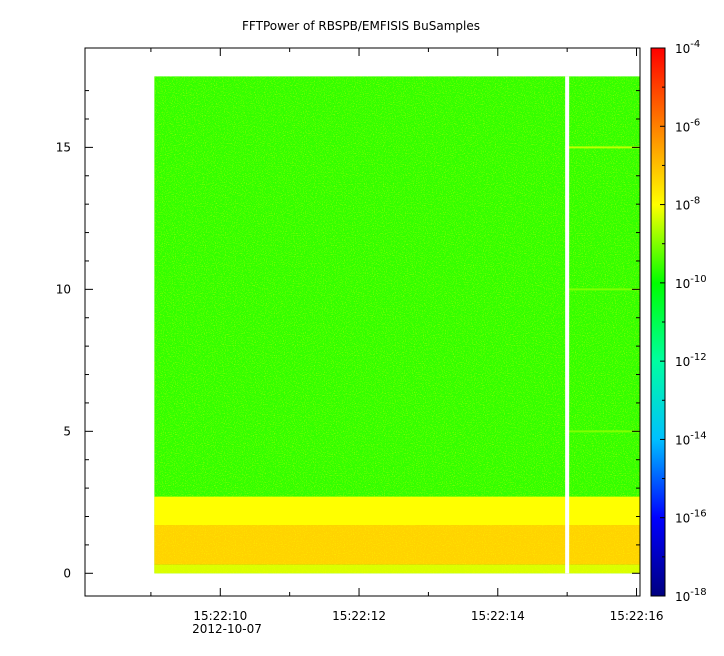 Image resolution: width=724 pixels, height=656 pixels. Describe the element at coordinates (637, 616) in the screenshot. I see `x-tick-label: 15:22:16` at that location.